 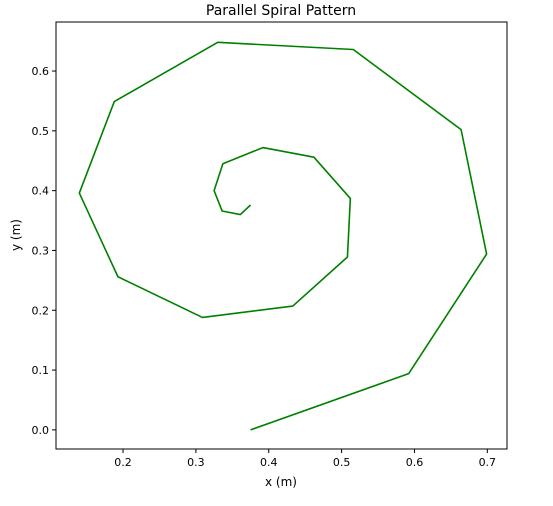 I want to click on y-tick-label: 0.5, so click(x=41, y=131).